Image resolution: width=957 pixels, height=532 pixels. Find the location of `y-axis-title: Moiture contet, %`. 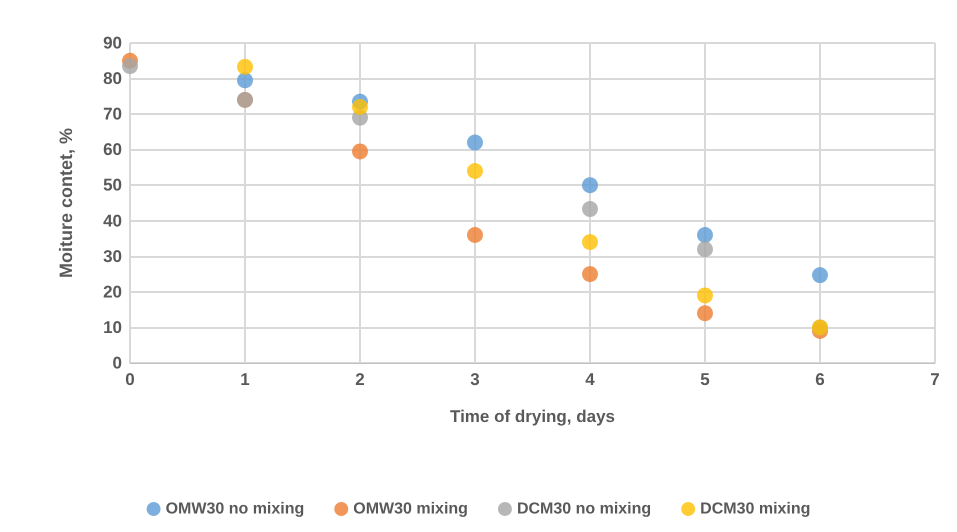

y-axis-title: Moiture contet, % is located at coordinates (66, 203).